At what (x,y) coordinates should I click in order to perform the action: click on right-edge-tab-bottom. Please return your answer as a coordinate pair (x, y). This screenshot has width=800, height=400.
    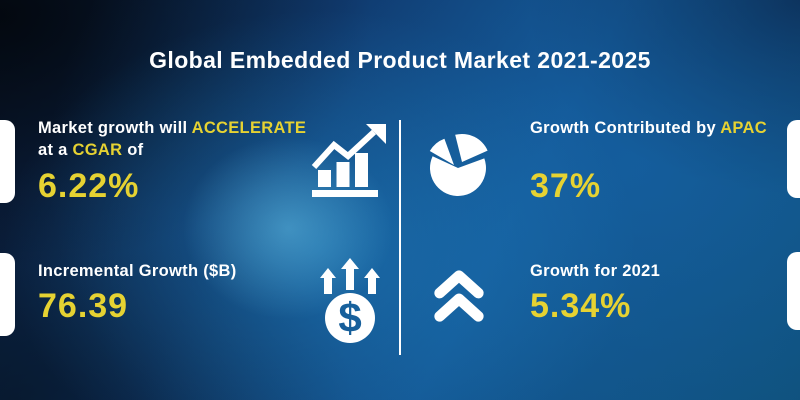
    Looking at the image, I should click on (793, 291).